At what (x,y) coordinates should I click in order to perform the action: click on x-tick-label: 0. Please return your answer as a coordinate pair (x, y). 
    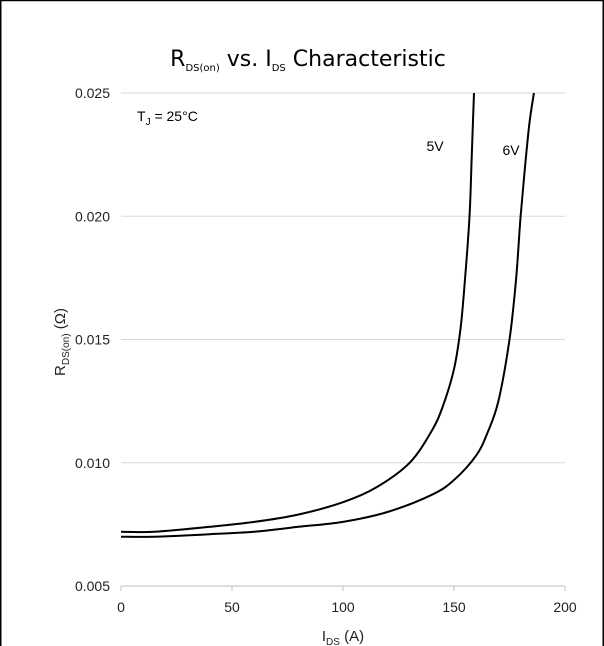
    Looking at the image, I should click on (121, 607).